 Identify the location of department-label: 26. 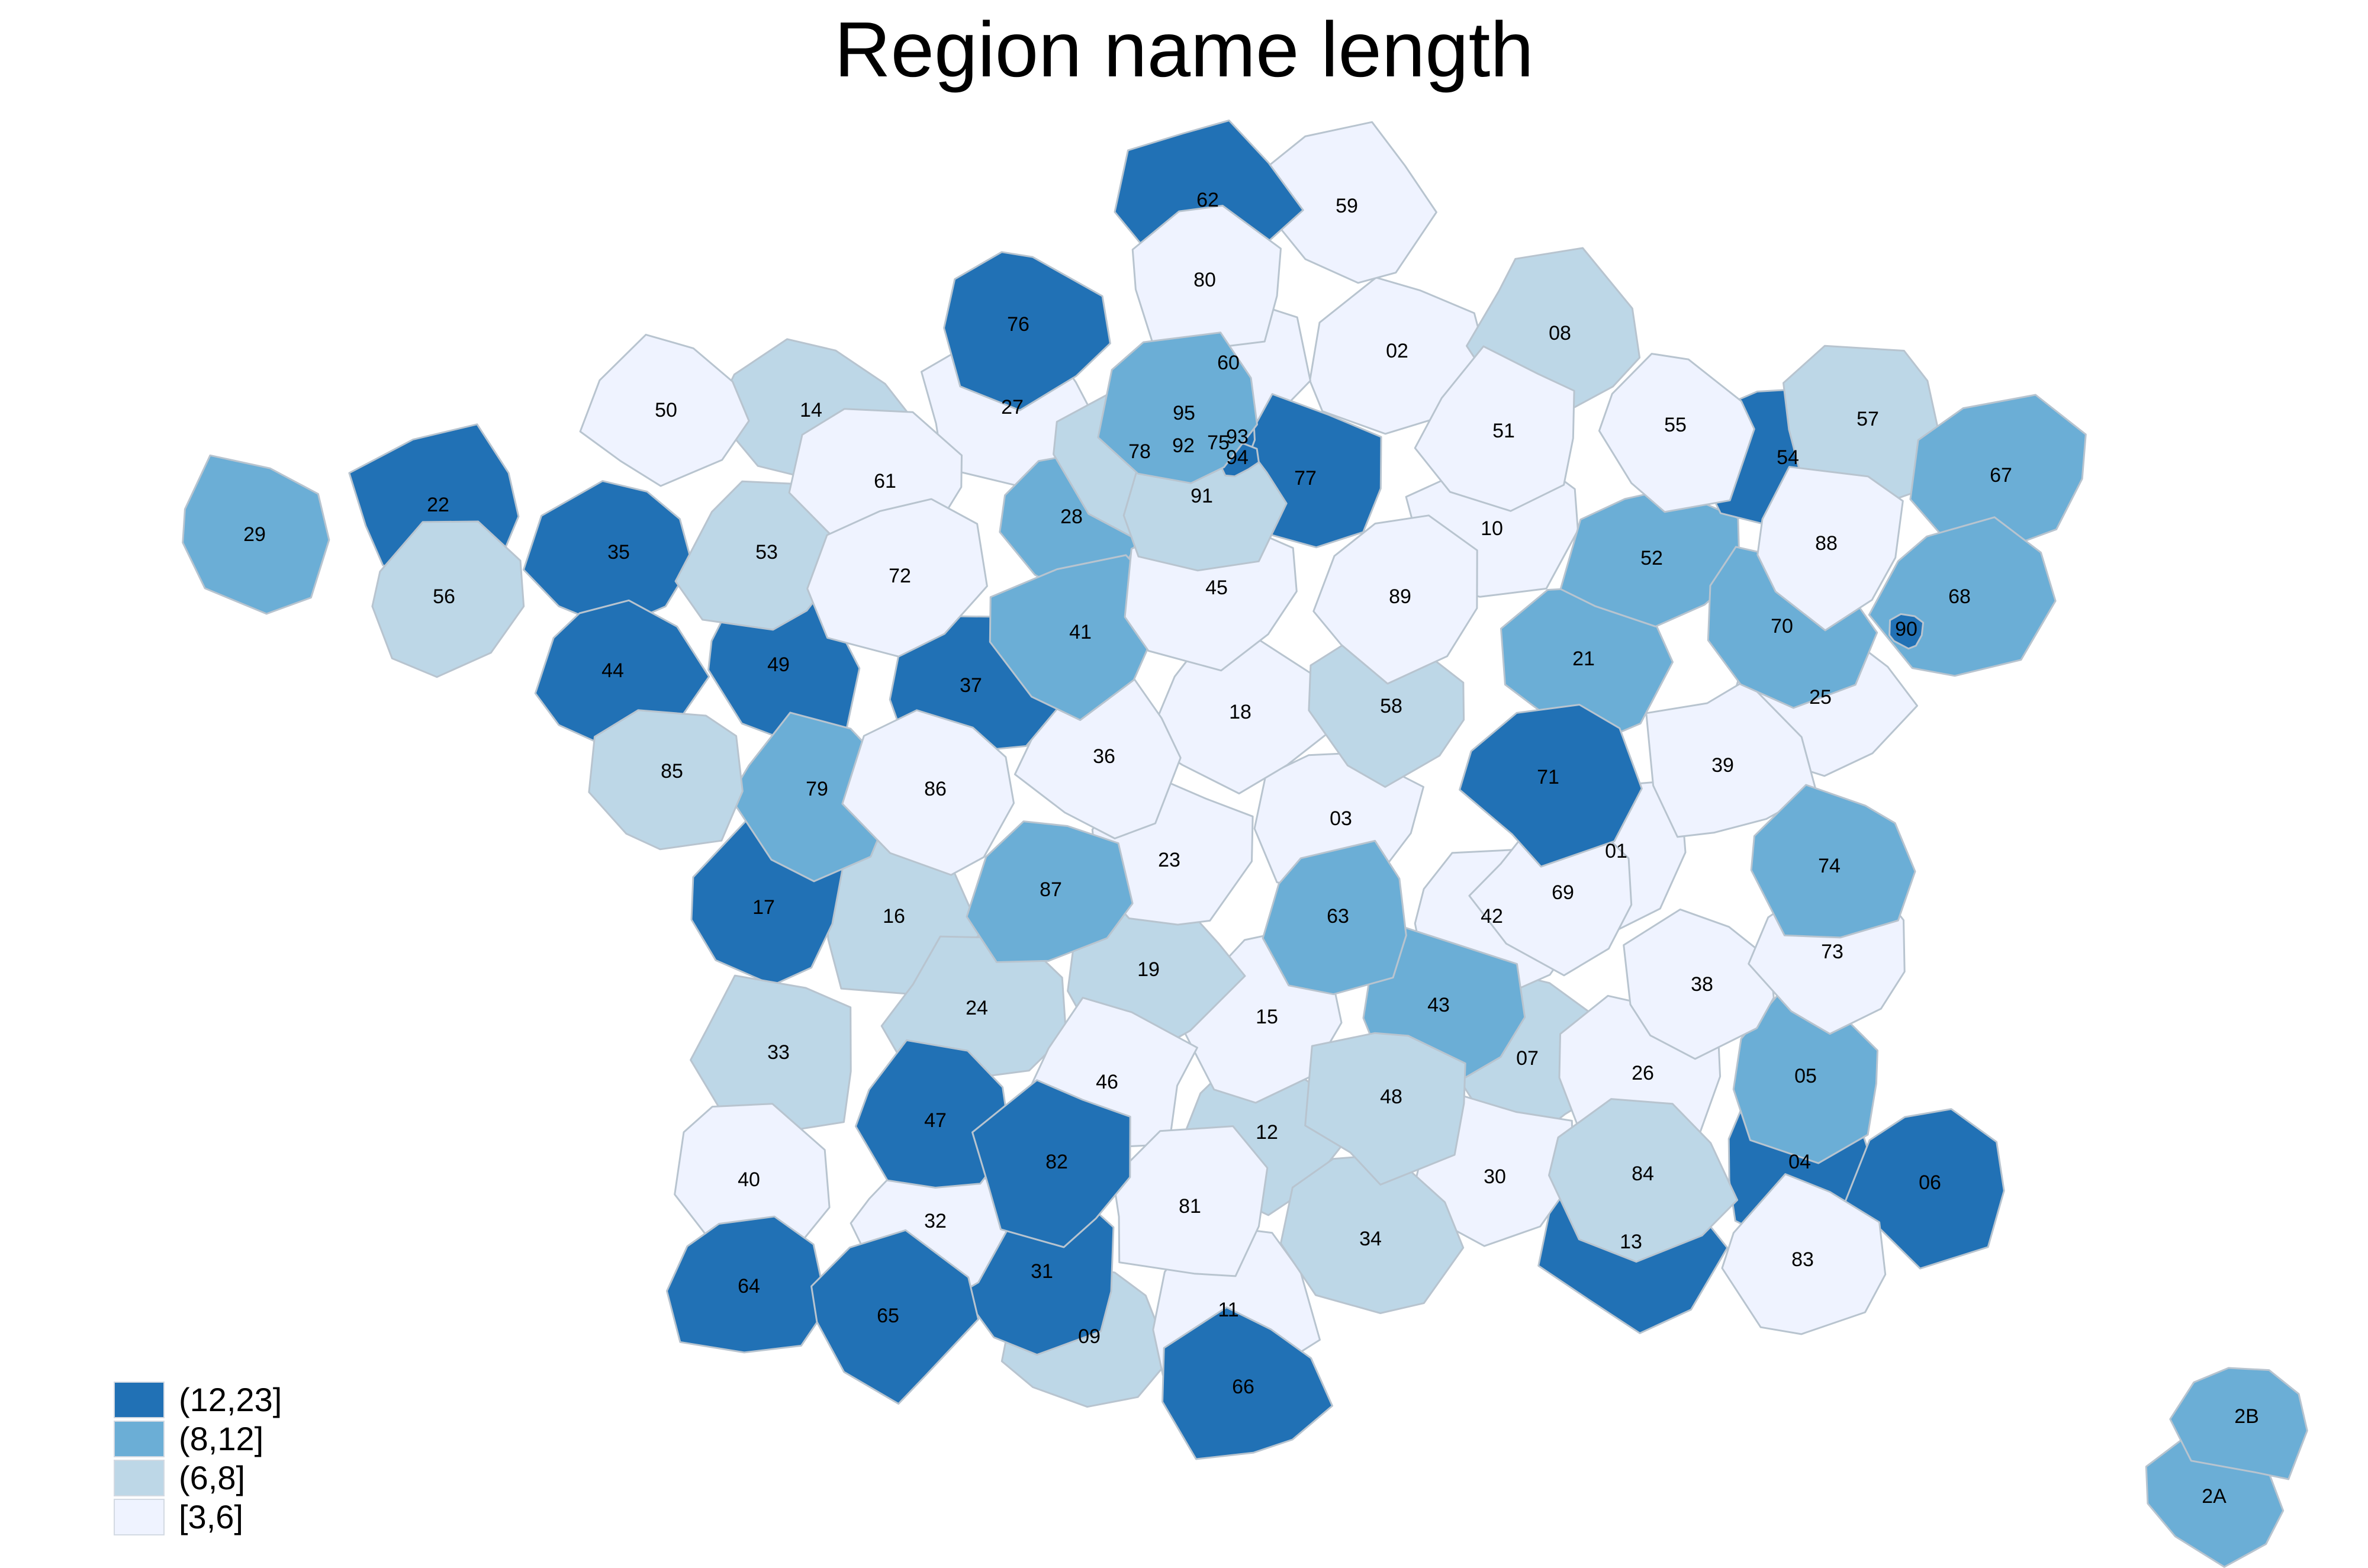
(1643, 1073).